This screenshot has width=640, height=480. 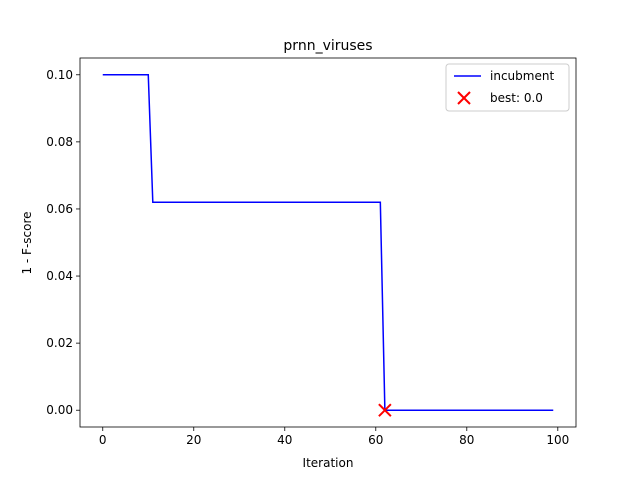 I want to click on best-marker, so click(x=385, y=410).